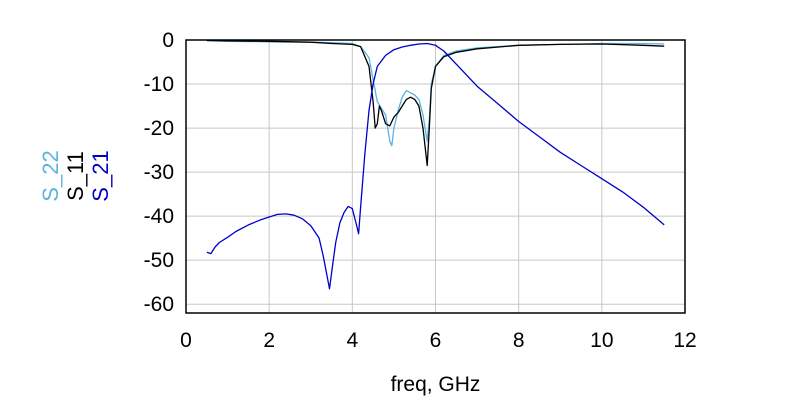 Image resolution: width=800 pixels, height=414 pixels. Describe the element at coordinates (159, 216) in the screenshot. I see `y-tick-label: -40` at that location.